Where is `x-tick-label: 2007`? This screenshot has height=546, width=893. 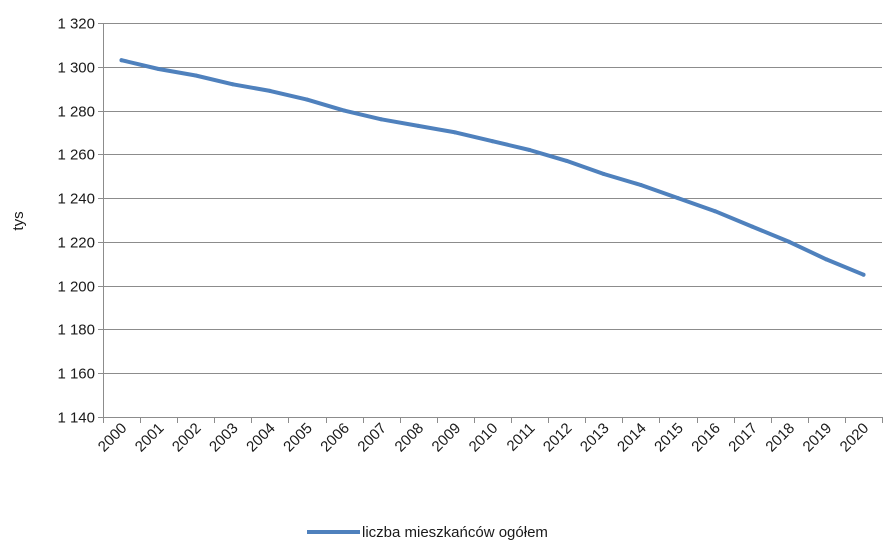 x-tick-label: 2007 is located at coordinates (372, 438).